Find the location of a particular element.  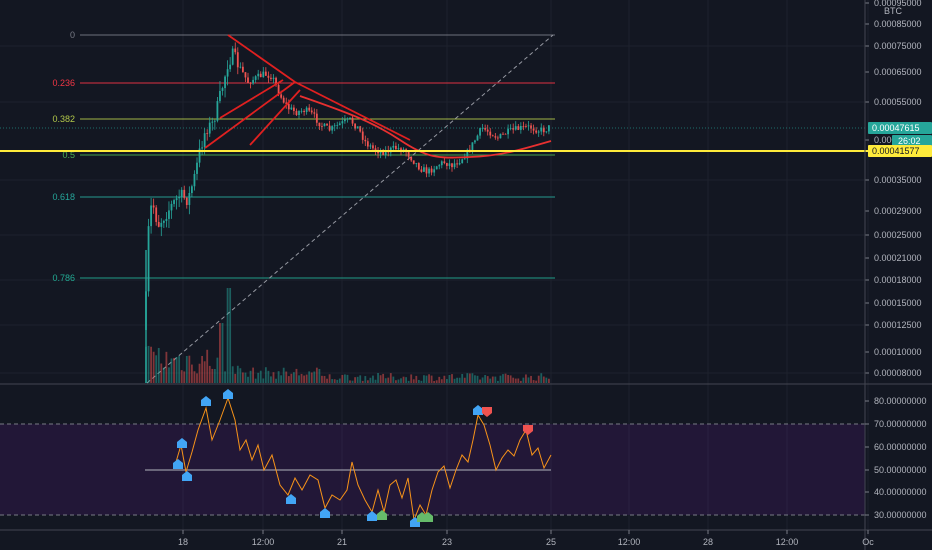

countdown-badge is located at coordinates (912, 141).